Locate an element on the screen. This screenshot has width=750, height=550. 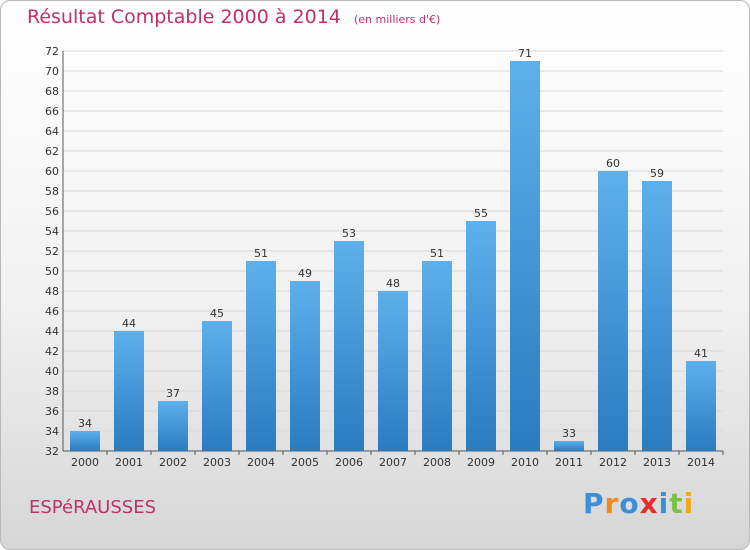
y-tick-label: 32 is located at coordinates (52, 451).